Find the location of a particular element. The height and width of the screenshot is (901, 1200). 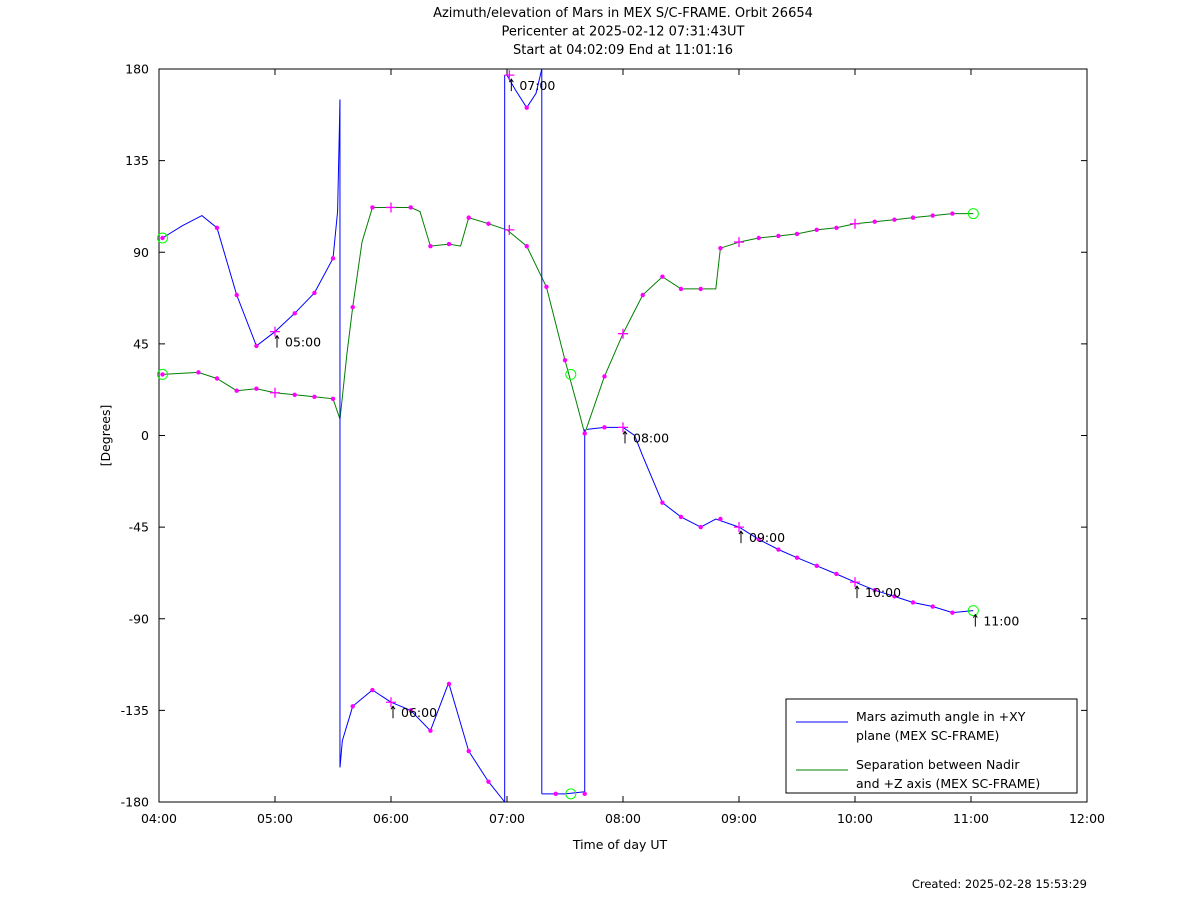

x-axis-label: Time of day UT is located at coordinates (620, 844).